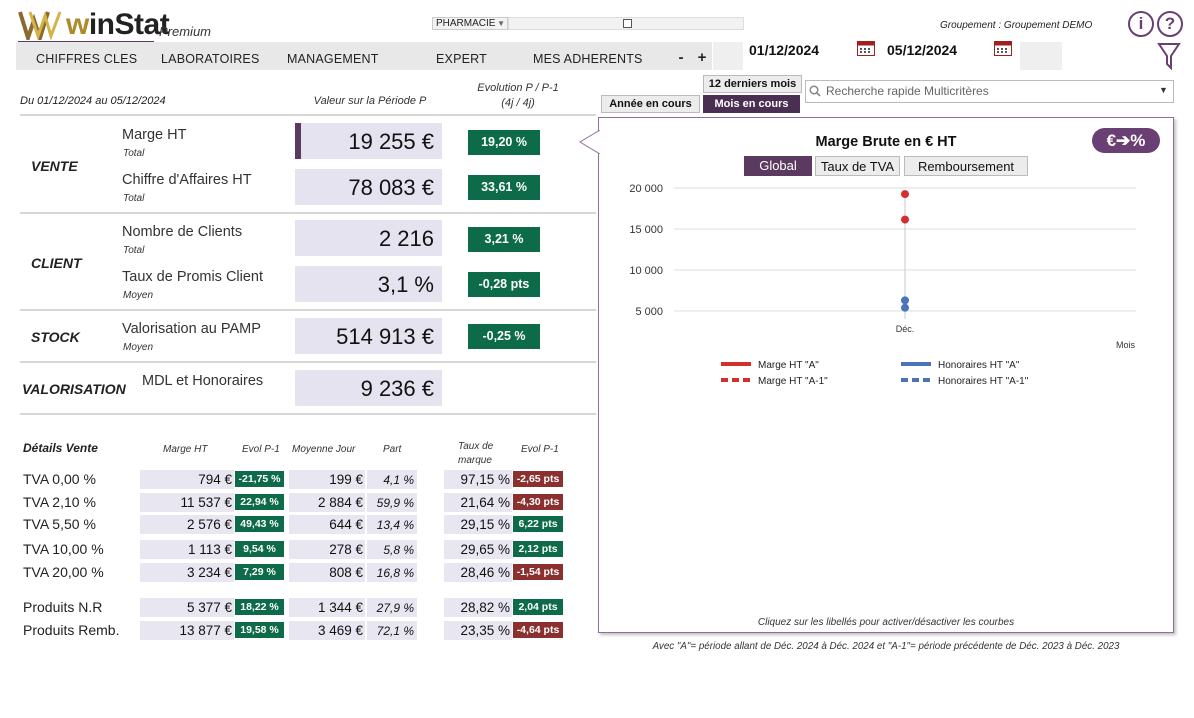  I want to click on moyenne-cell: 644 €, so click(327, 524).